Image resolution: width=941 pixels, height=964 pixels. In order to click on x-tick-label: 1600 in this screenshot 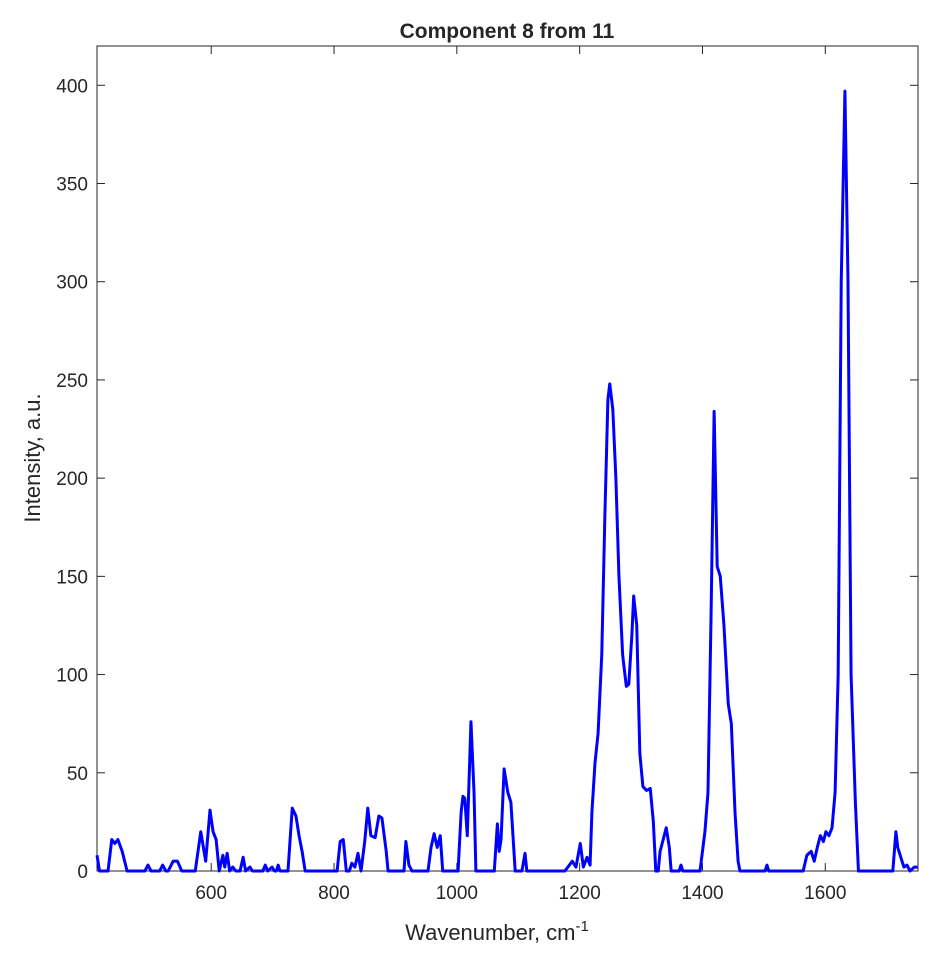, I will do `click(825, 893)`.